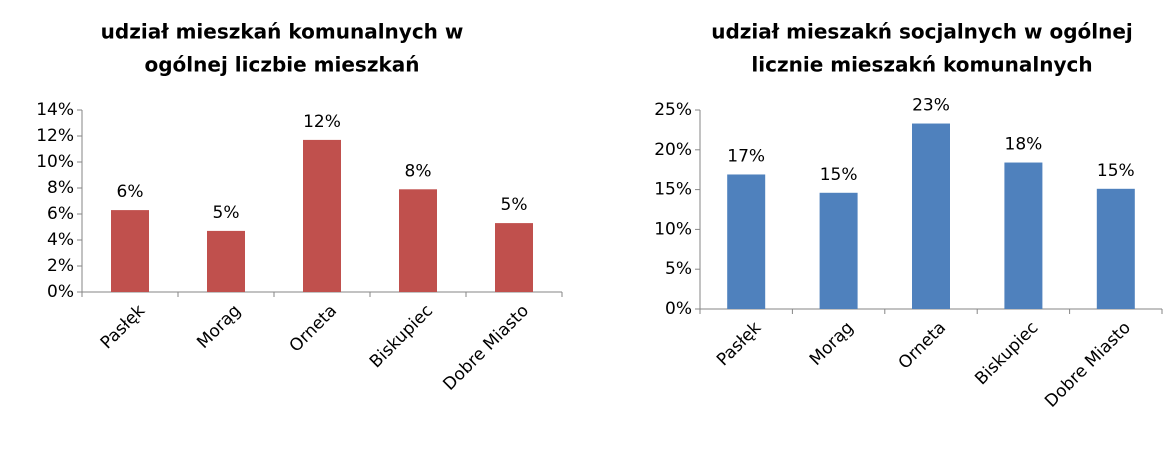 The height and width of the screenshot is (450, 1169). I want to click on chart-title: ogólnej liczbie mieszkań, so click(281, 65).